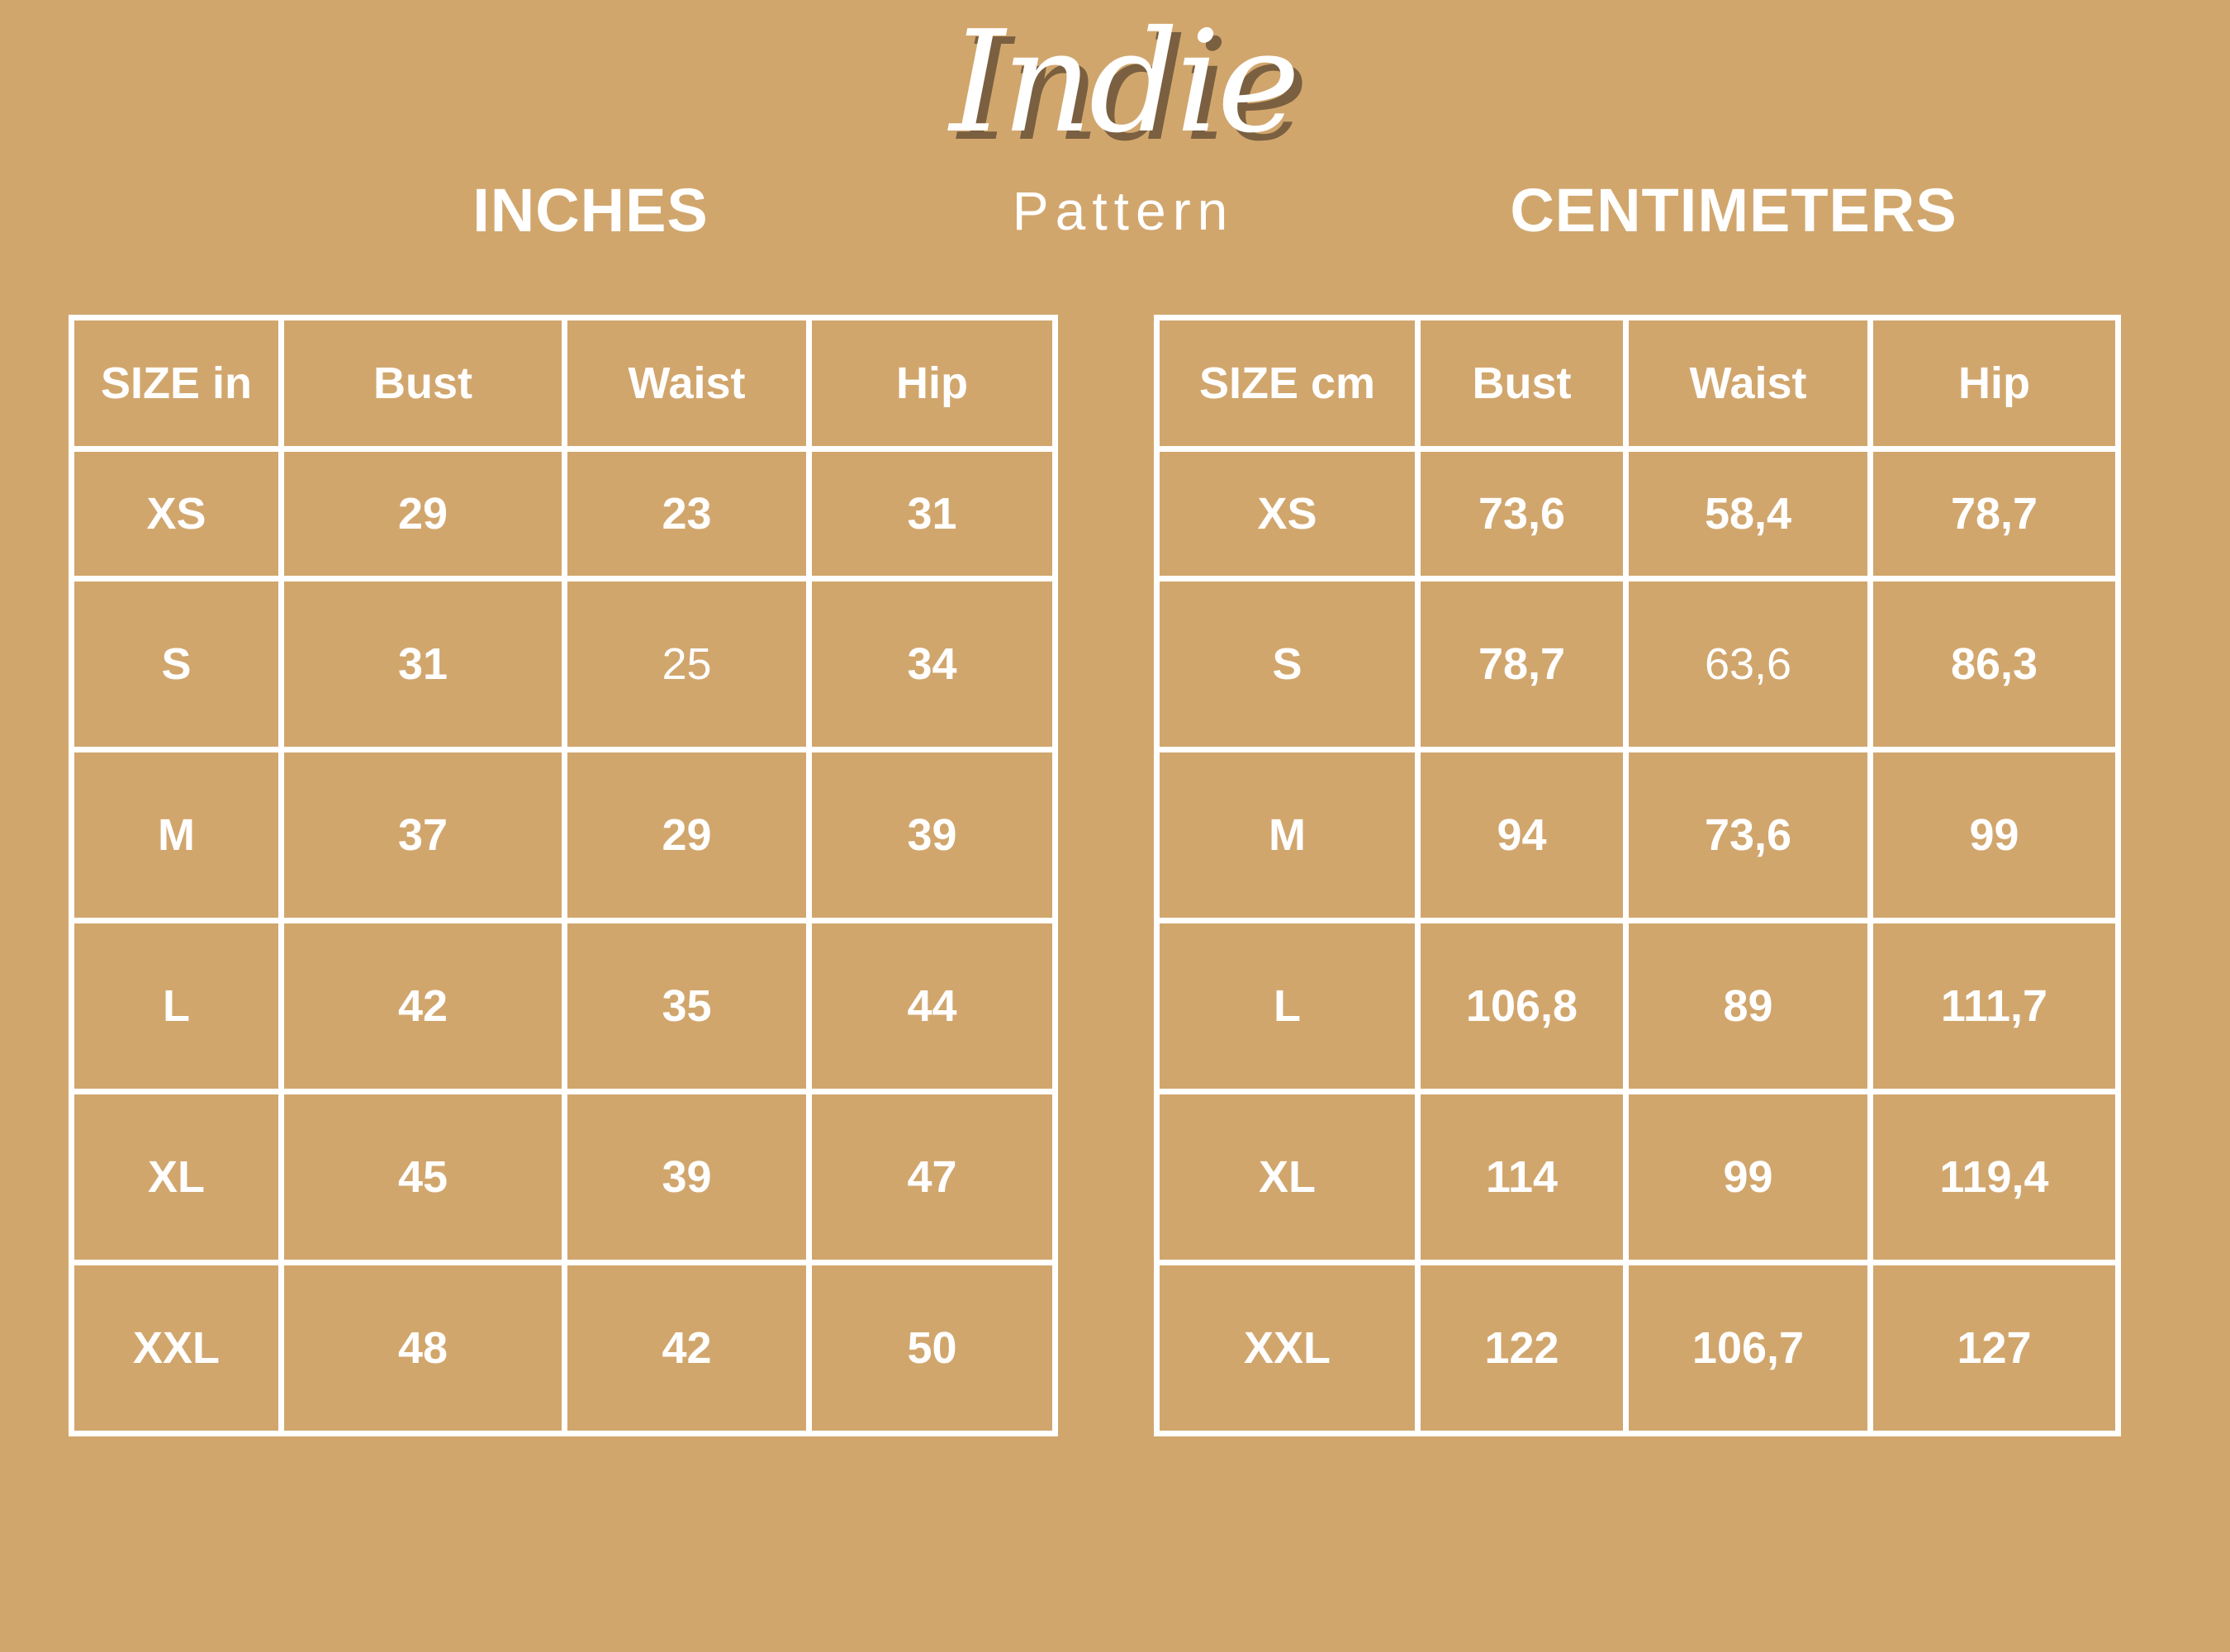 Image resolution: width=2230 pixels, height=1652 pixels. Describe the element at coordinates (1748, 1006) in the screenshot. I see `measurement-cell: 89` at that location.